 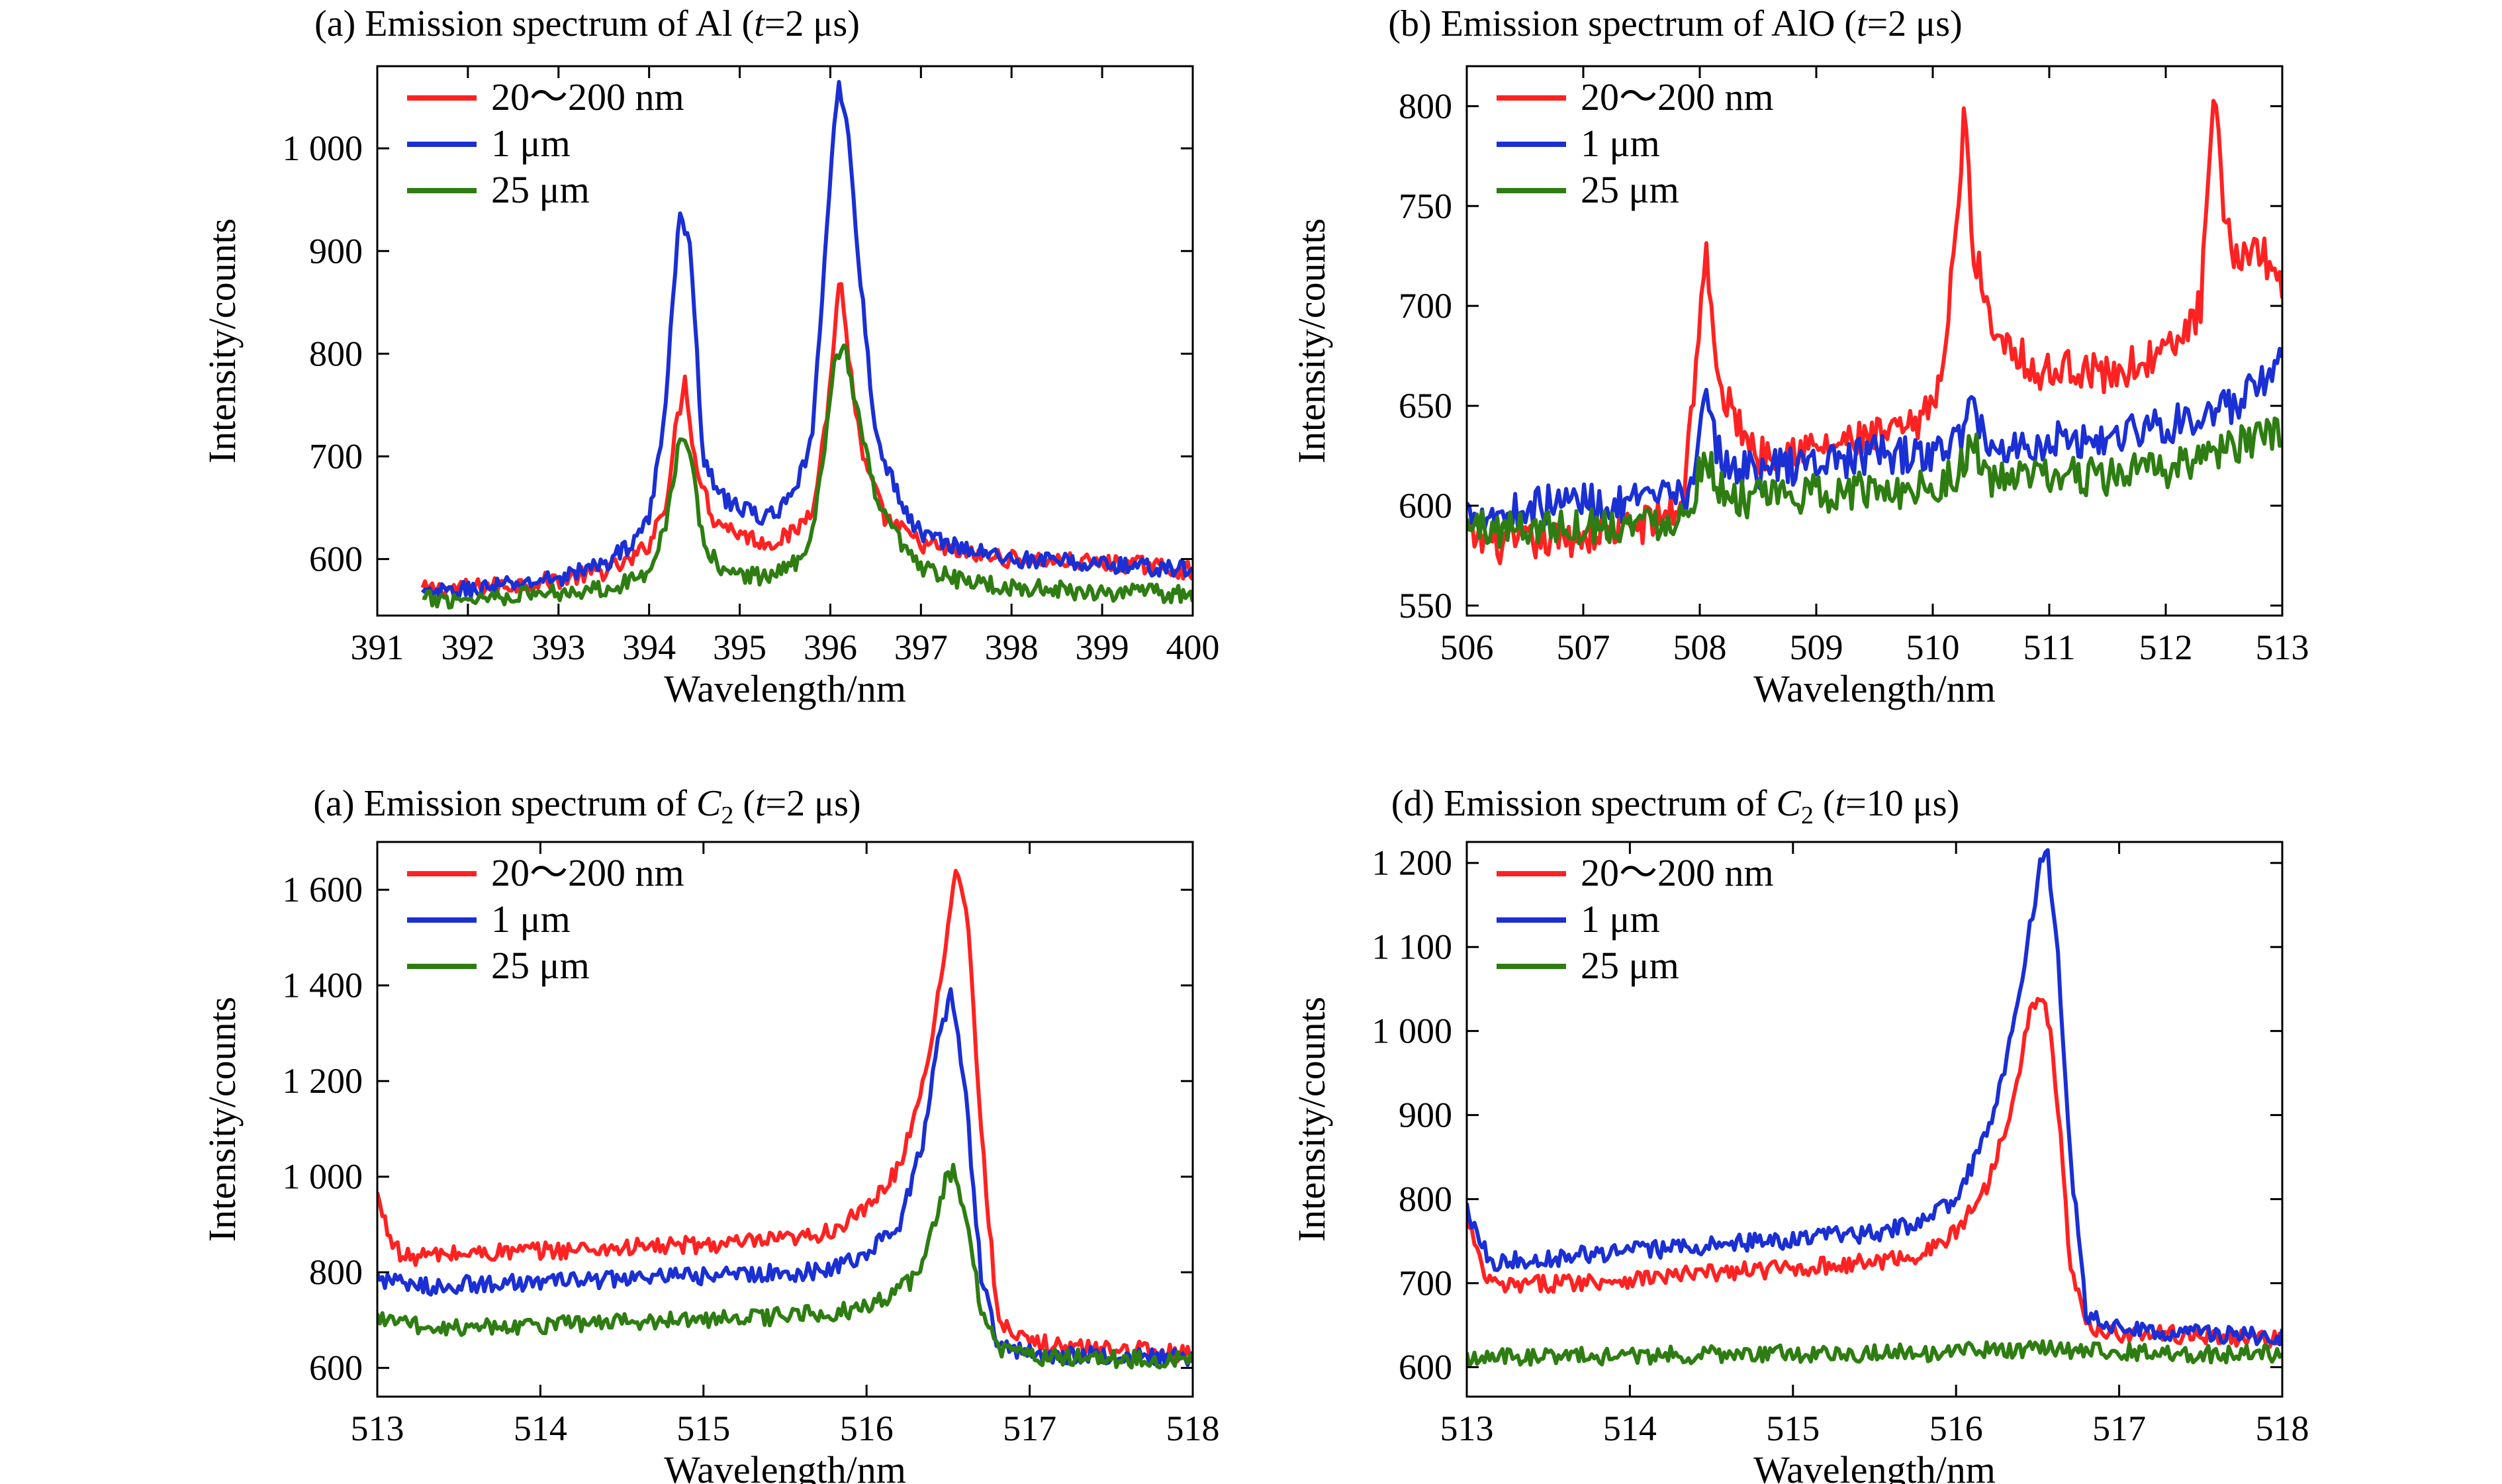 I want to click on plot-frame-c, so click(x=785, y=1119).